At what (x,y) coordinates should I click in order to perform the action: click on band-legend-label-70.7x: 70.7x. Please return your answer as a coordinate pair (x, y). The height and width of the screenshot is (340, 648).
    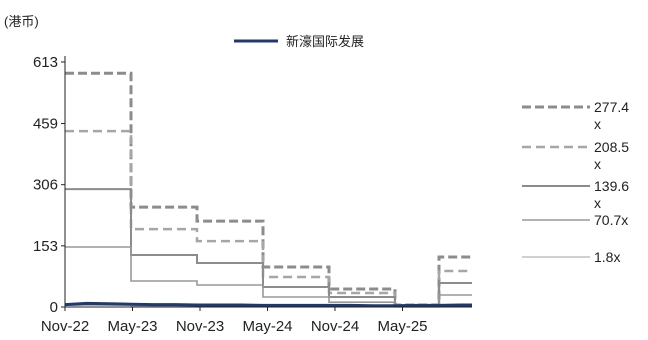
    Looking at the image, I should click on (611, 220).